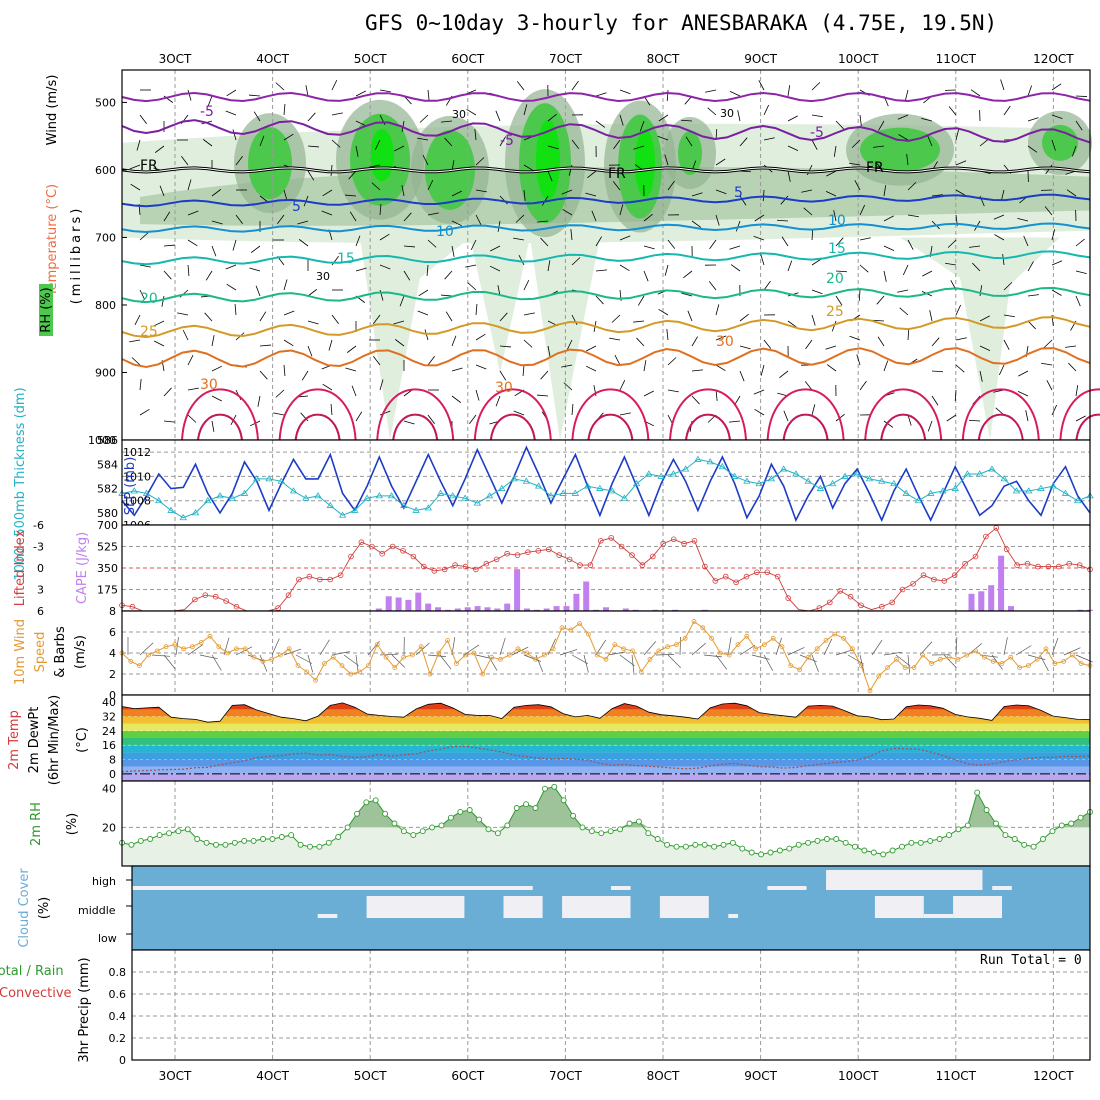 This screenshot has width=1100, height=1100. What do you see at coordinates (20, 567) in the screenshot?
I see `lifted-index-axis-label: Lifted Index` at bounding box center [20, 567].